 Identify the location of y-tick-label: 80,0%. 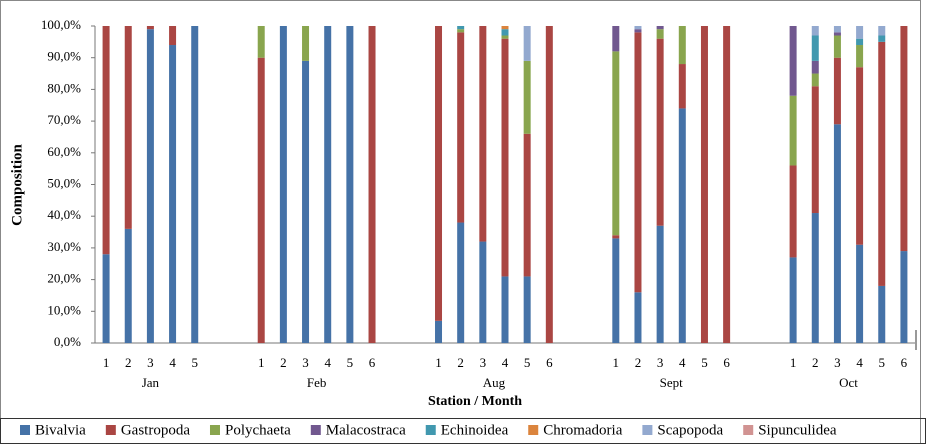
(64, 87).